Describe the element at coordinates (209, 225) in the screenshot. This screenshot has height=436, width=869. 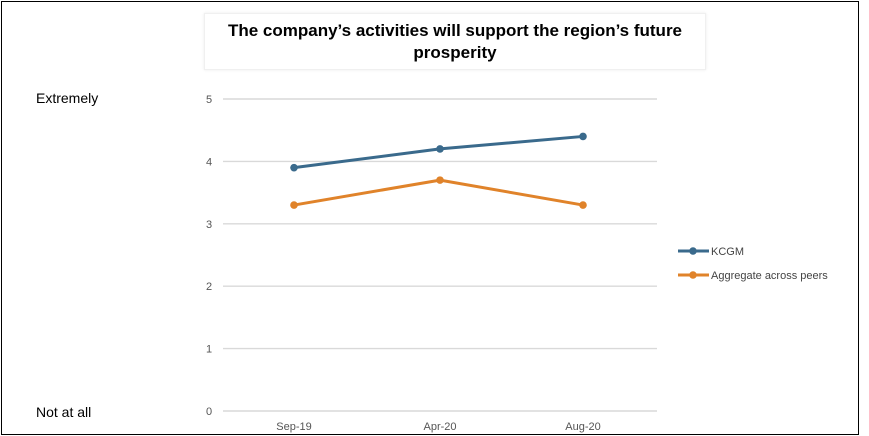
I see `y-tick-label-3: 3` at that location.